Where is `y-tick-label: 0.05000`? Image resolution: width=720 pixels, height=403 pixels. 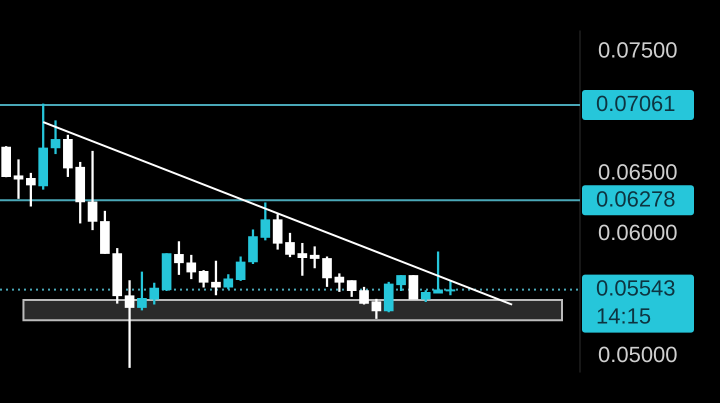 y-tick-label: 0.05000 is located at coordinates (638, 354).